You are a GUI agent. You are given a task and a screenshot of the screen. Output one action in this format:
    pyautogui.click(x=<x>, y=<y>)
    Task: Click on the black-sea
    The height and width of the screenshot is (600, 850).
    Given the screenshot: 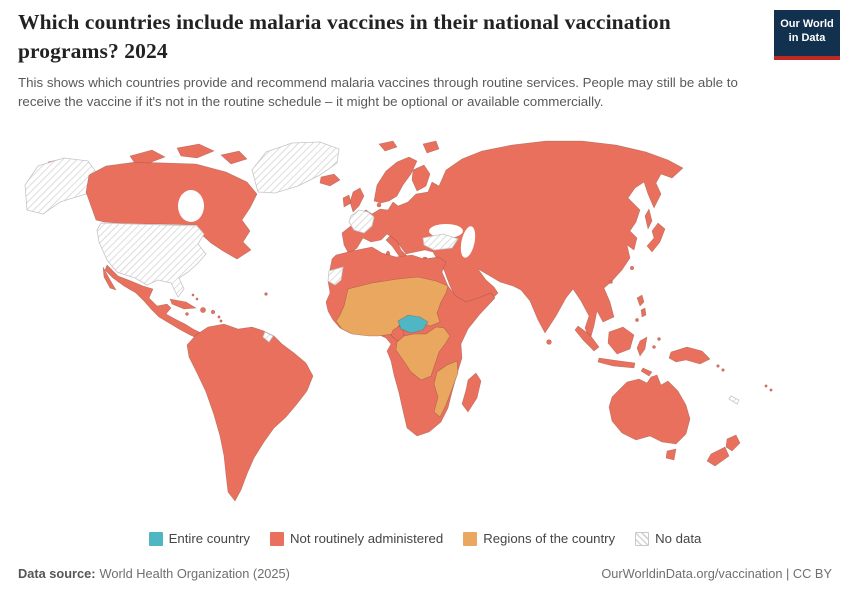 What is the action you would take?
    pyautogui.click(x=446, y=231)
    